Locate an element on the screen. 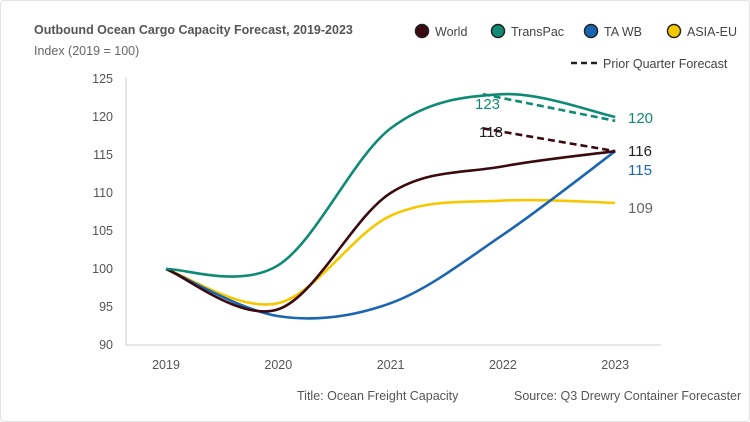  data-label: 118 is located at coordinates (491, 132).